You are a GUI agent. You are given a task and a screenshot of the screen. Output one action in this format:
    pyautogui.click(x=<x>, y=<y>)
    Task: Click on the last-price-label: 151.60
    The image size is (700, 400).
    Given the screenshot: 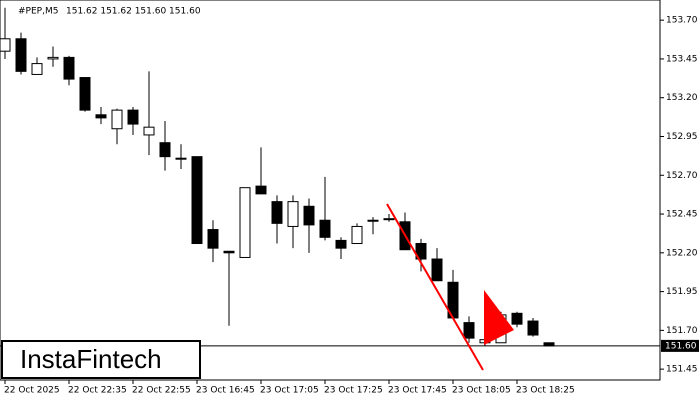 What is the action you would take?
    pyautogui.click(x=681, y=346)
    